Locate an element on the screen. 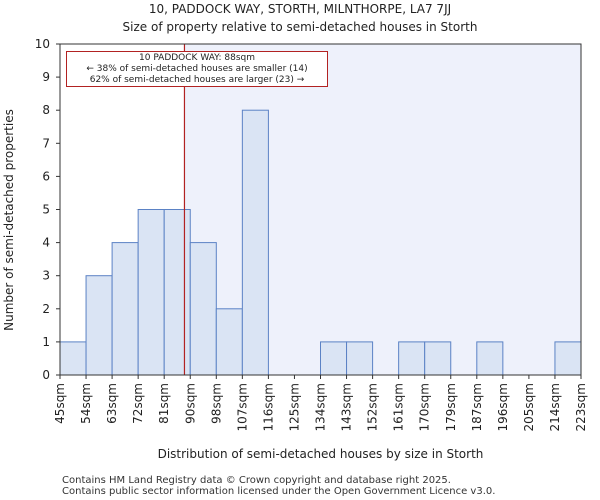 The height and width of the screenshot is (500, 600). y-tick-label: 1 is located at coordinates (46, 342).